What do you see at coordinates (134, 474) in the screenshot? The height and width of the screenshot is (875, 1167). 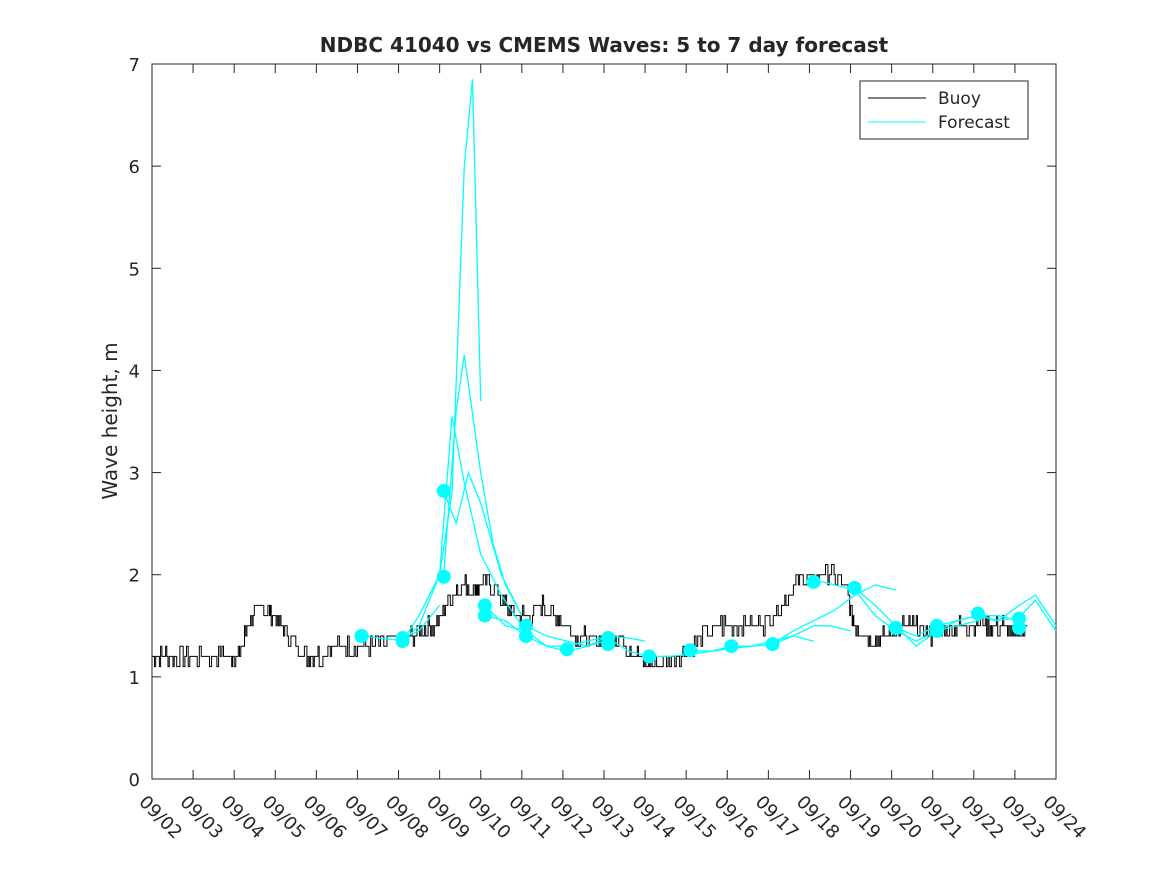 I see `y-tick-label: 3` at bounding box center [134, 474].